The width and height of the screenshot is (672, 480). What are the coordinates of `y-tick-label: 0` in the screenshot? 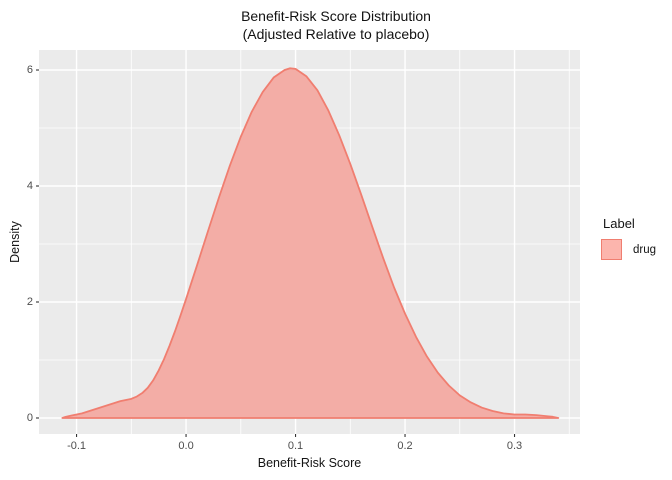 It's located at (29, 417).